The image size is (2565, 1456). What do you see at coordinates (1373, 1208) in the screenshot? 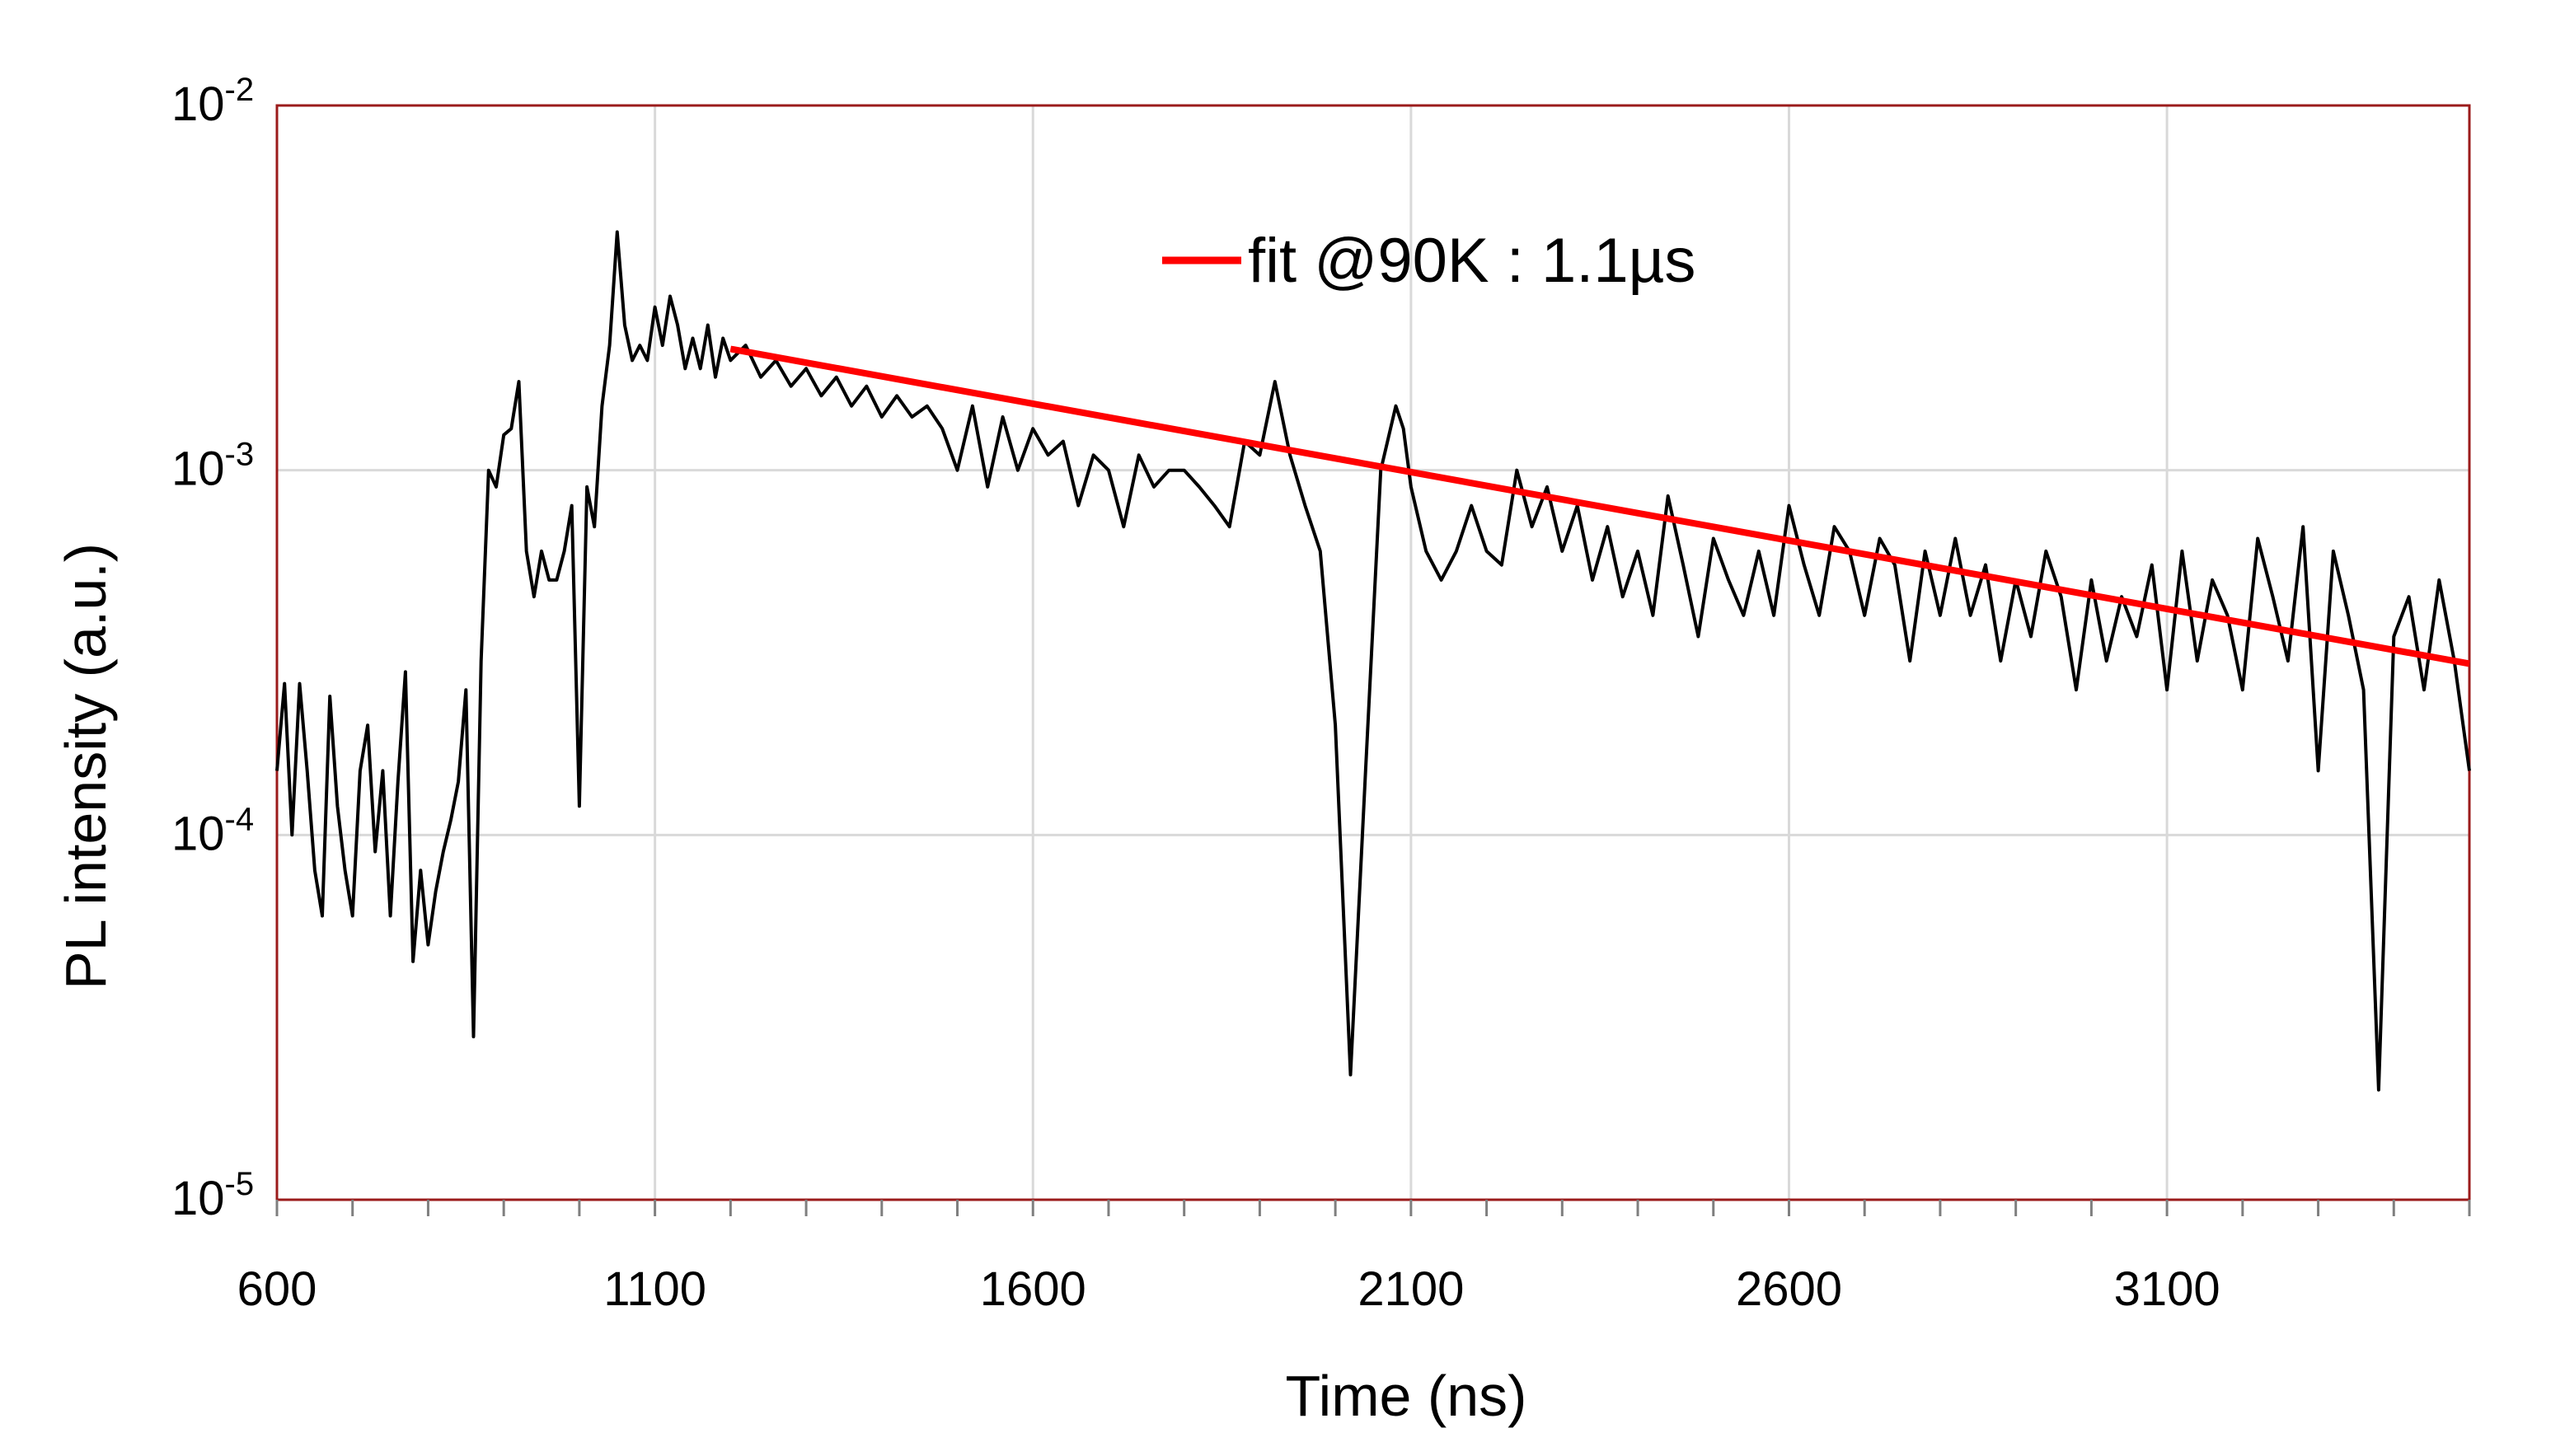
I see `minor-tick-marks` at bounding box center [1373, 1208].